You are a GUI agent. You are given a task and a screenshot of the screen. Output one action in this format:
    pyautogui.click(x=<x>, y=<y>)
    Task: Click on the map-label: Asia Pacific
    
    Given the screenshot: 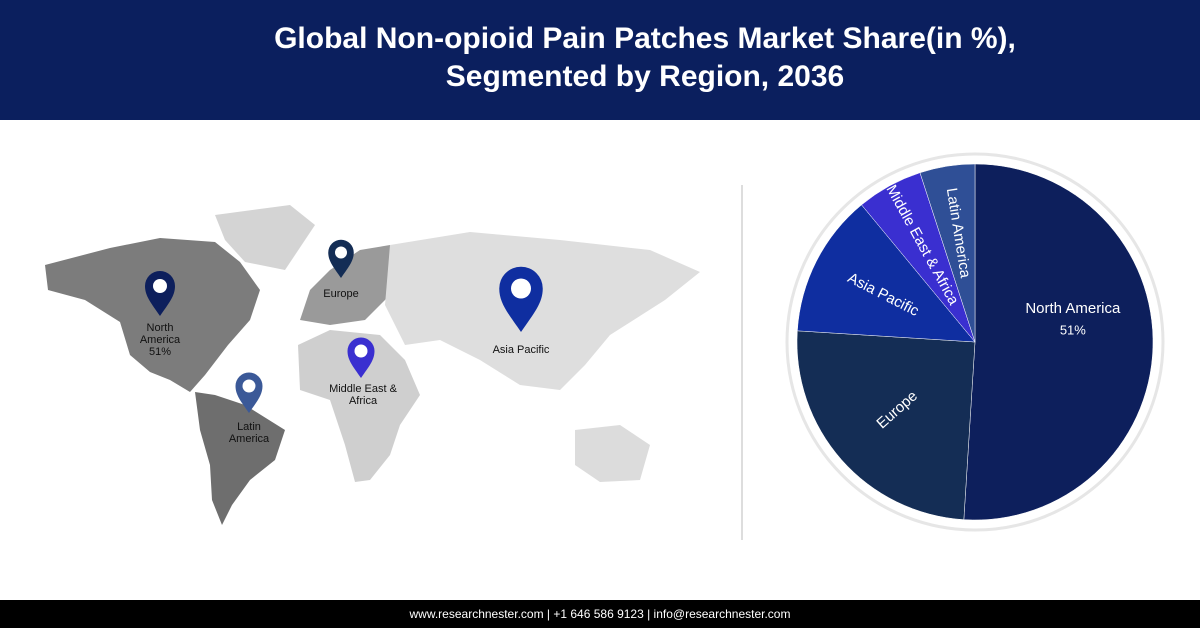 What is the action you would take?
    pyautogui.click(x=521, y=350)
    